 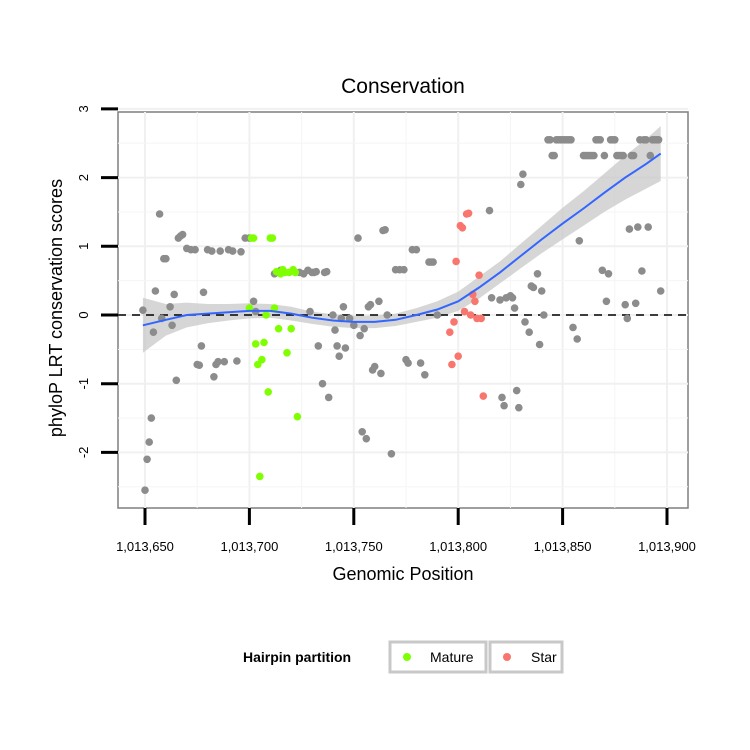 What do you see at coordinates (145, 546) in the screenshot?
I see `x-tick-label: 1,013,650` at bounding box center [145, 546].